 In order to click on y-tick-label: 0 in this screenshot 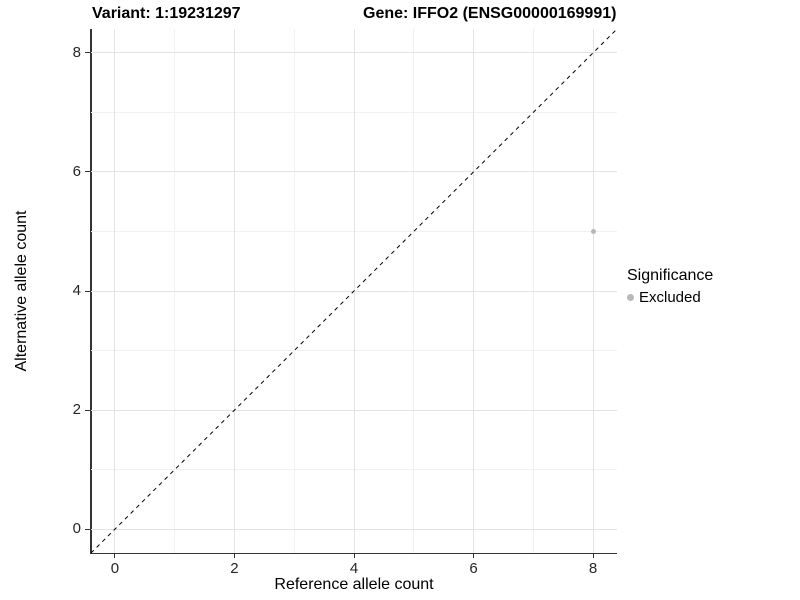, I will do `click(76, 529)`.